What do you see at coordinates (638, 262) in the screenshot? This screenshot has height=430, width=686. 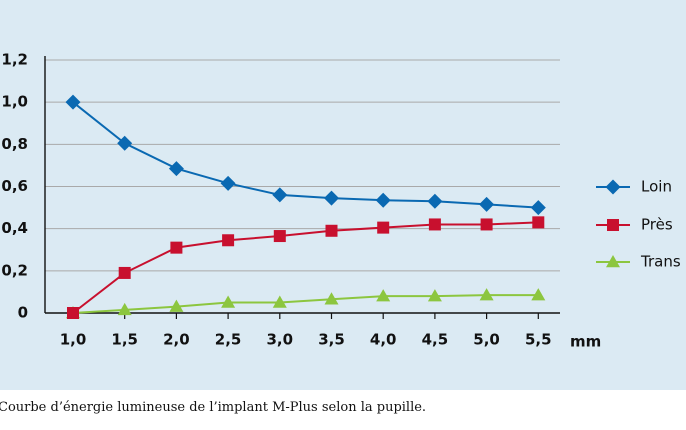 I see `legend-item: Trans` at bounding box center [638, 262].